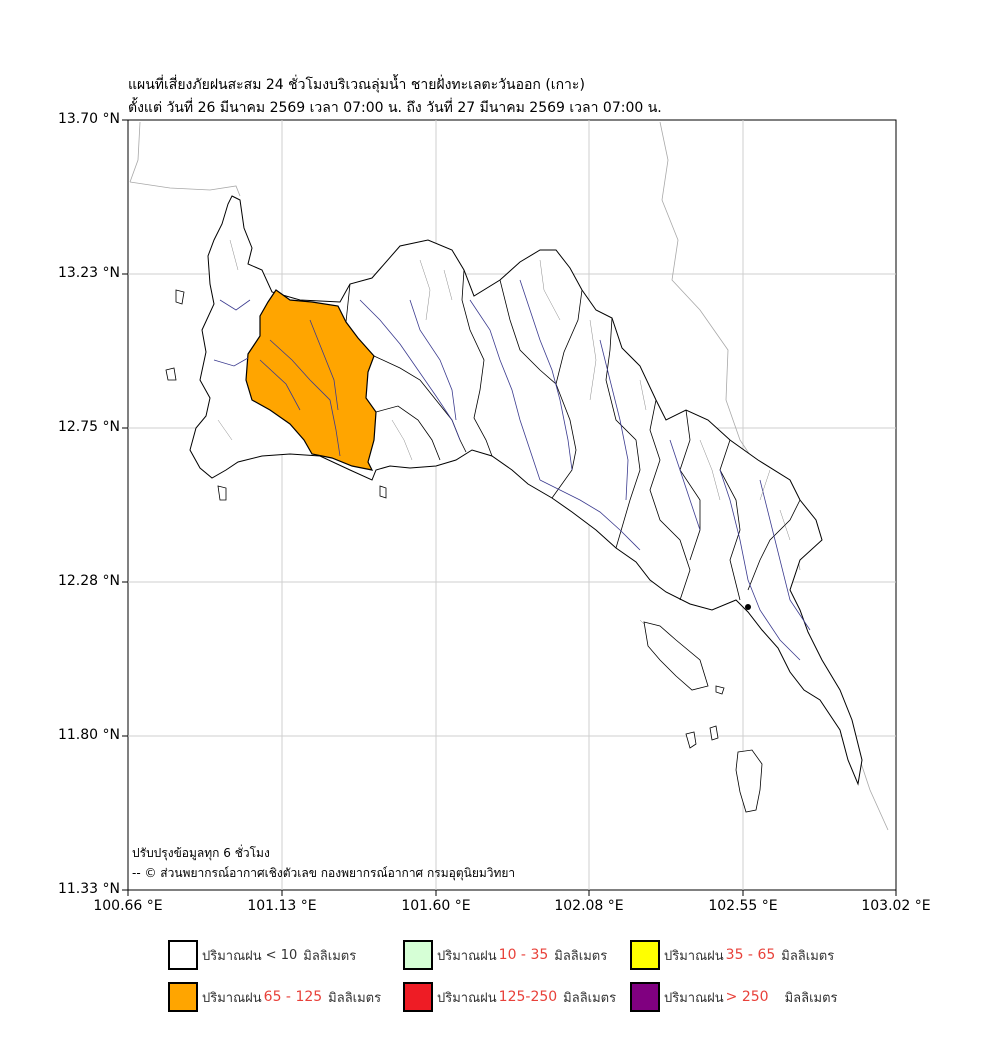 The height and width of the screenshot is (1050, 1000). Describe the element at coordinates (135, 152) in the screenshot. I see `province-border-nw` at that location.